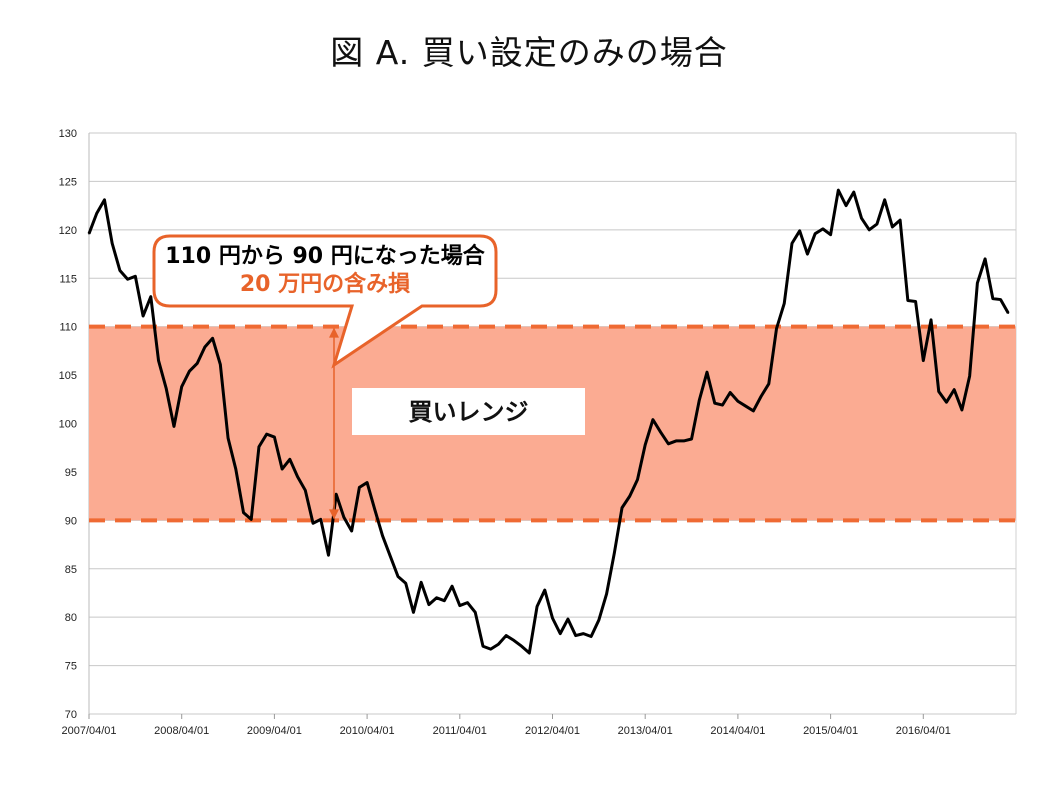  What do you see at coordinates (88, 731) in the screenshot?
I see `x-tick-label: 2007/04/01` at bounding box center [88, 731].